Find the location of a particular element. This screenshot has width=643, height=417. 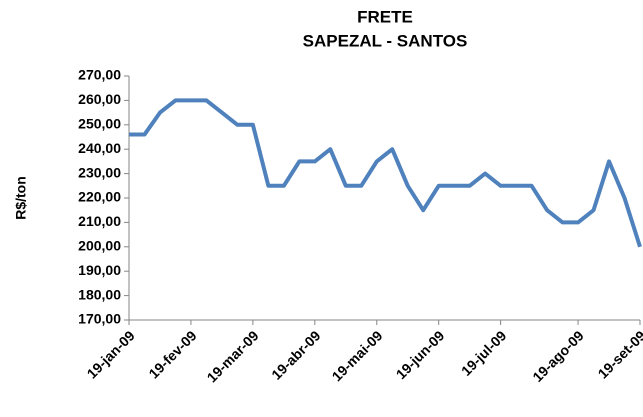

y-tick-label: 220,00 is located at coordinates (99, 197).